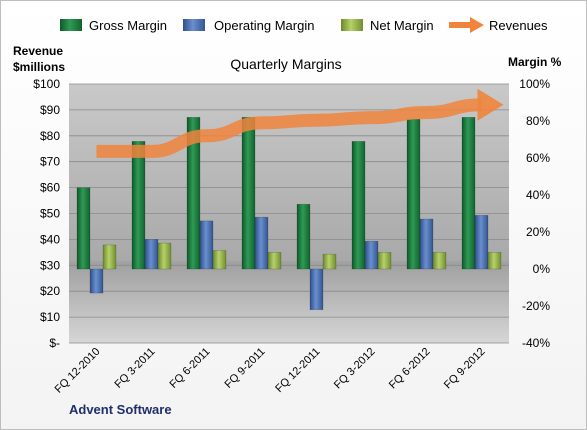 Image resolution: width=587 pixels, height=430 pixels. What do you see at coordinates (50, 239) in the screenshot?
I see `left-tick-label: $40` at bounding box center [50, 239].